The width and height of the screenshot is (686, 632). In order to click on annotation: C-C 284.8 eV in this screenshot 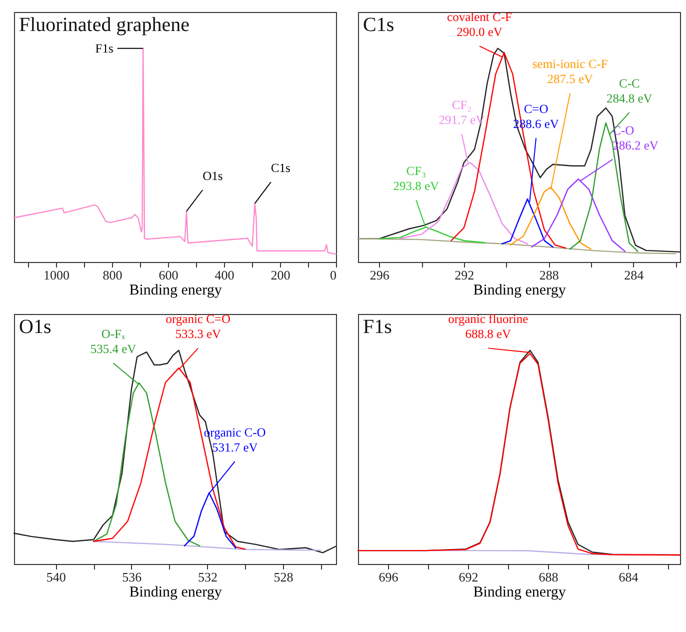, I will do `click(629, 91)`.